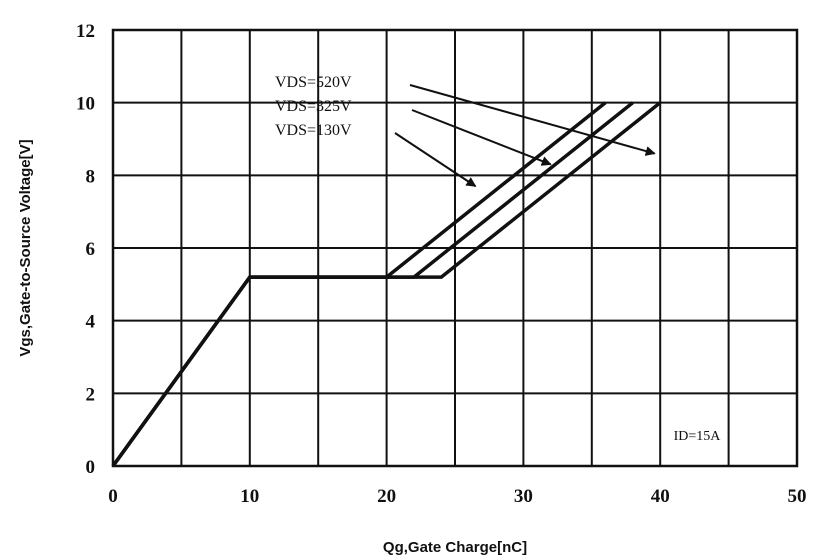 This screenshot has height=557, width=815. What do you see at coordinates (85, 31) in the screenshot?
I see `y-tick-label: 12` at bounding box center [85, 31].